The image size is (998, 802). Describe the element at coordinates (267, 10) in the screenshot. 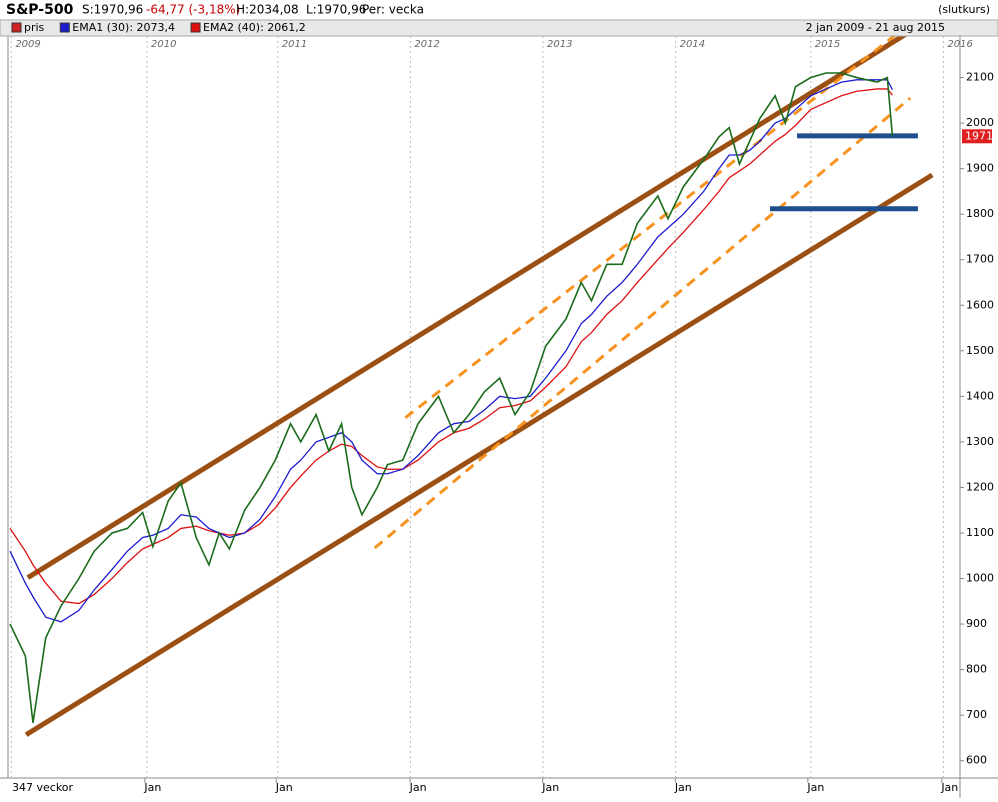

I see `stat-high: H:2034,08` at that location.